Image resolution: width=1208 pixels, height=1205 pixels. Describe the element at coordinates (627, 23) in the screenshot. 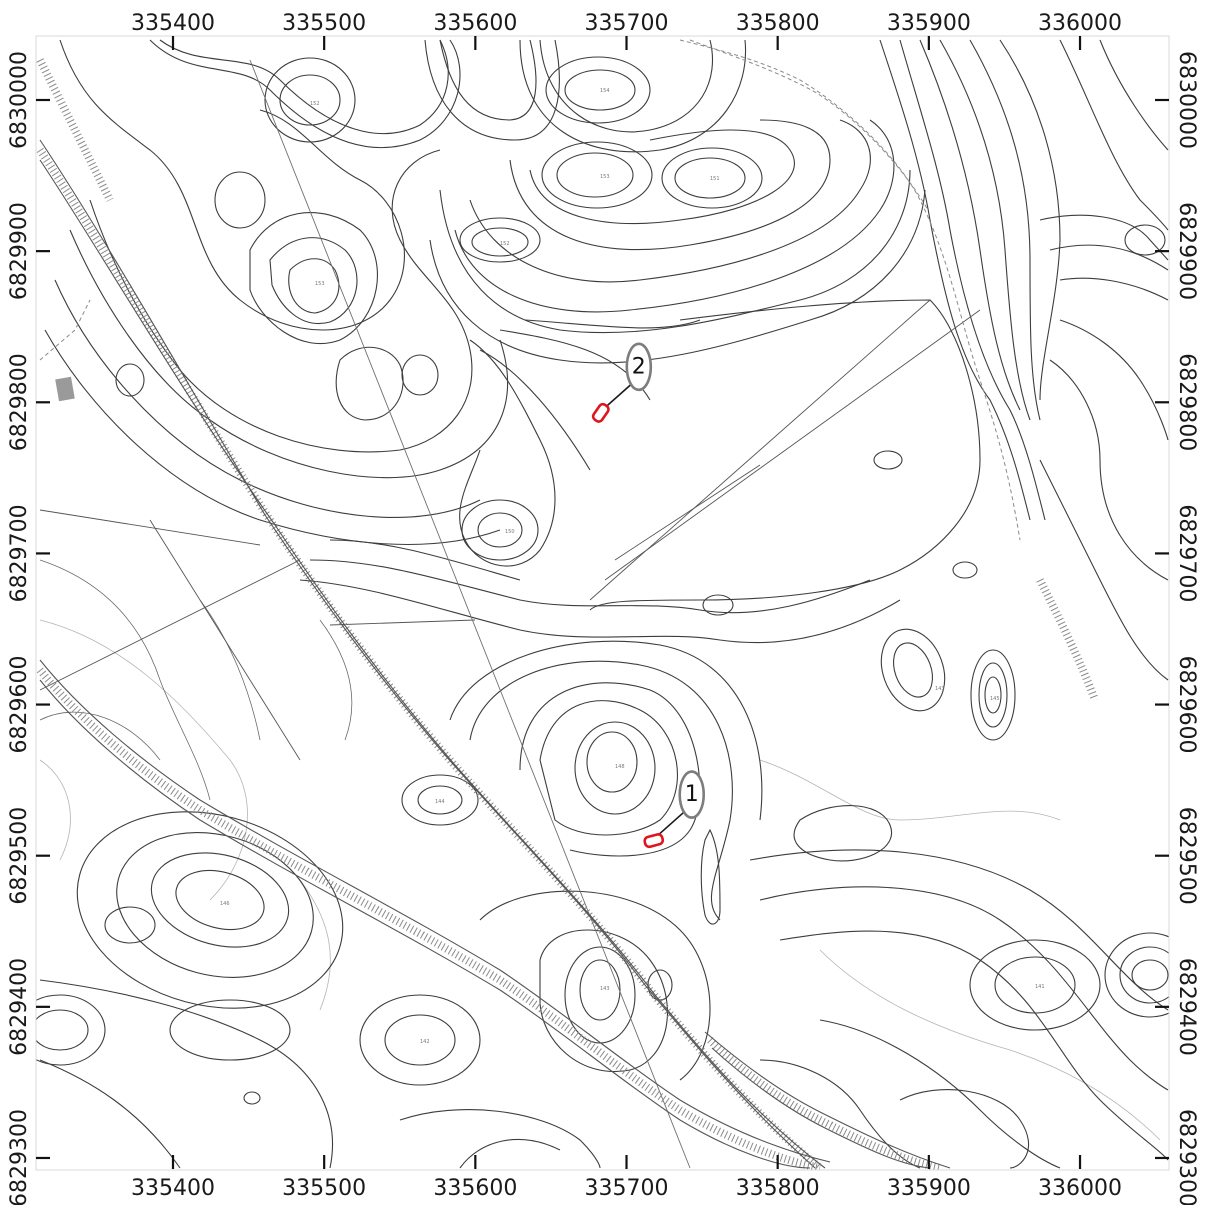

I see `x-axis-label-top: 335700` at that location.